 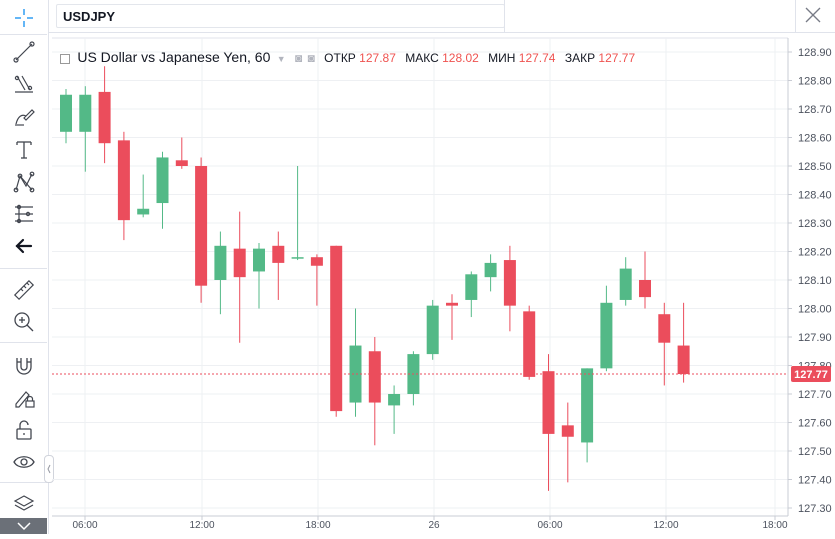 I want to click on price-tick-label: 128.30, so click(x=815, y=224).